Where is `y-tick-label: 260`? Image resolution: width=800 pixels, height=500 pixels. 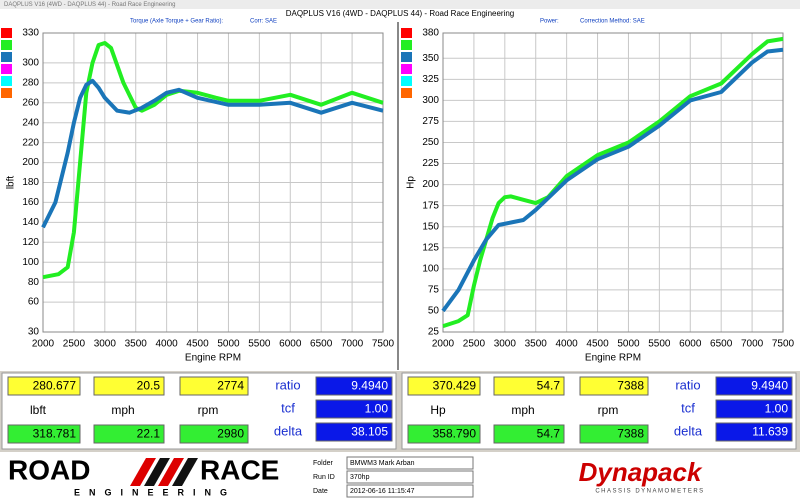
y-tick-label: 260 is located at coordinates (30, 102).